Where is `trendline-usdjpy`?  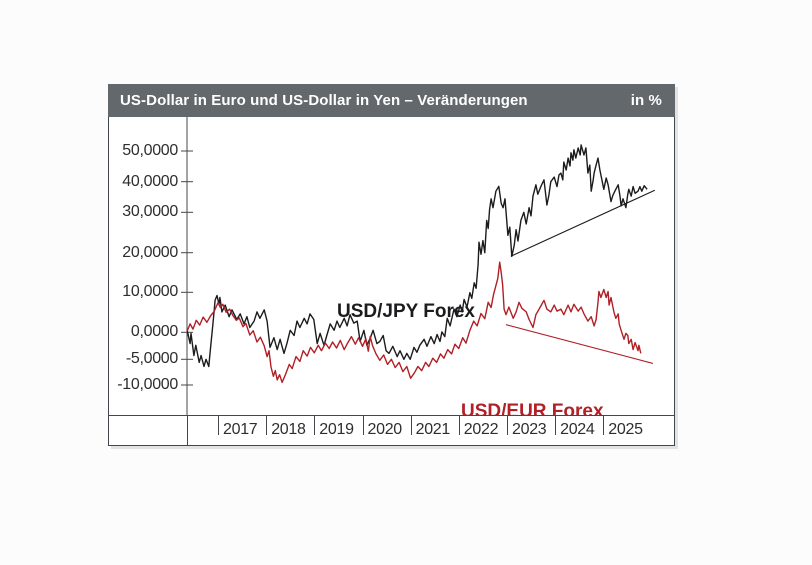 trendline-usdjpy is located at coordinates (583, 223).